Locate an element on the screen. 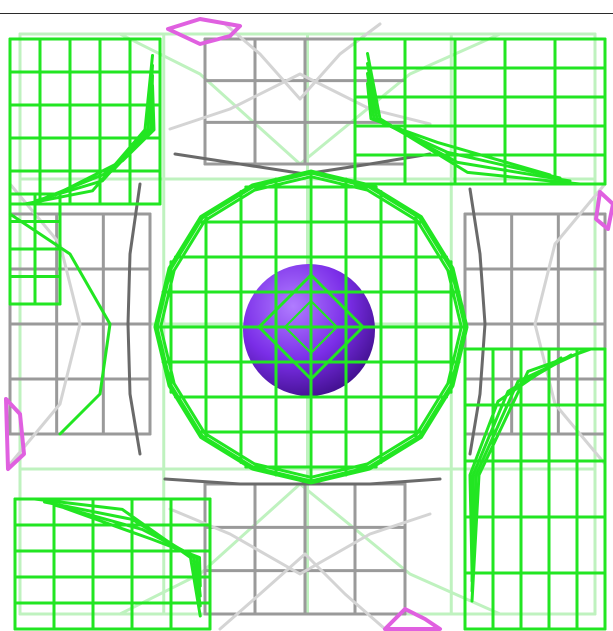 The height and width of the screenshot is (631, 613). green-side-left-arc is located at coordinates (60, 324).